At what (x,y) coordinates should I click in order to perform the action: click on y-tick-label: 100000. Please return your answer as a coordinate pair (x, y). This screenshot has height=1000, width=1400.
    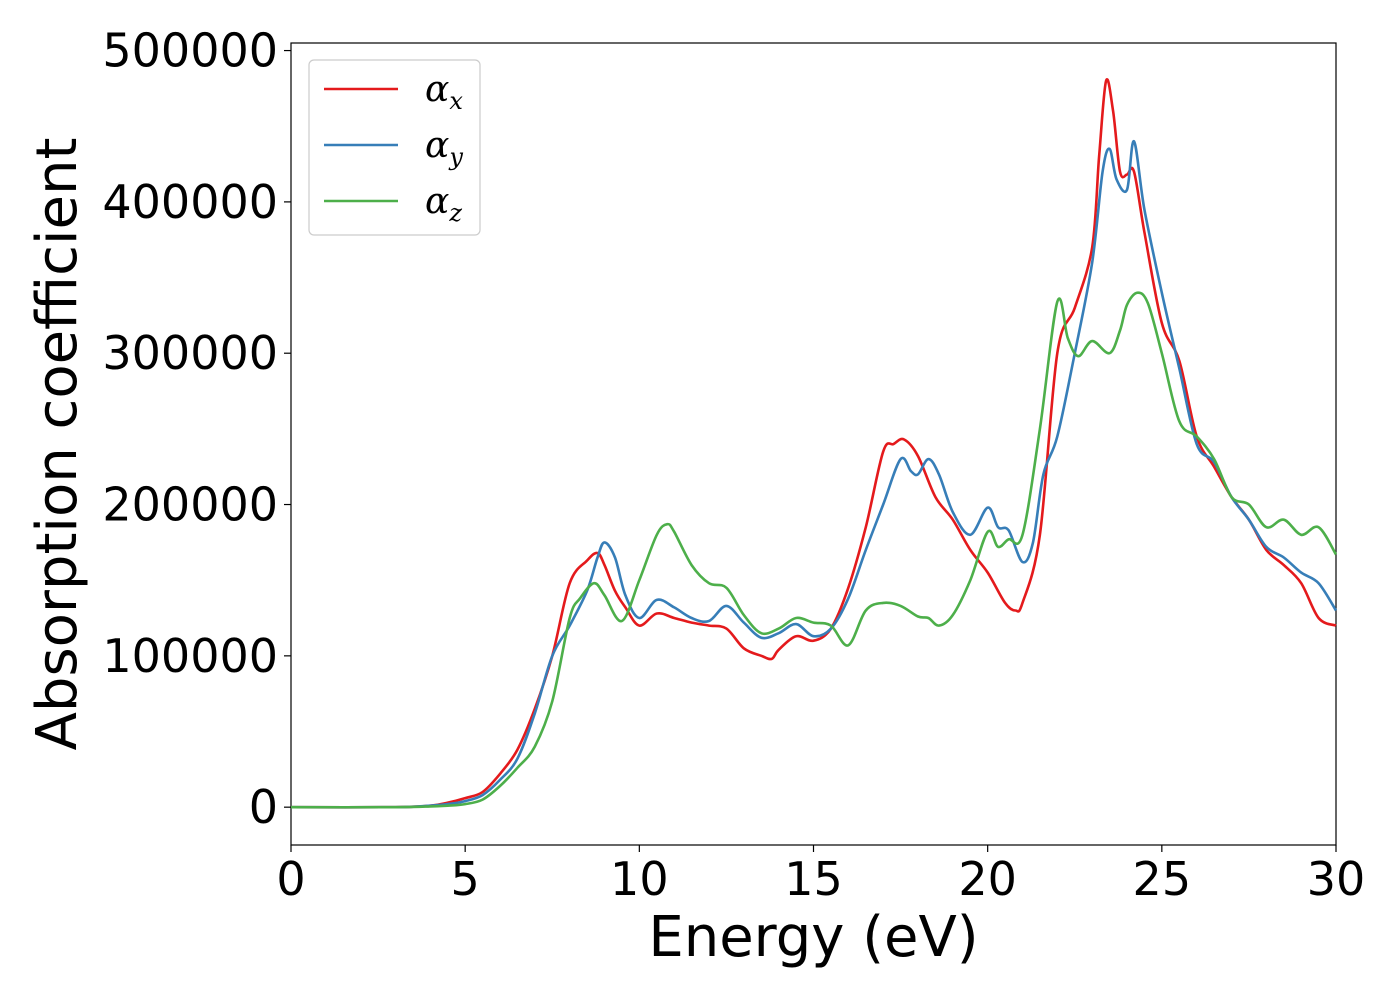
    Looking at the image, I should click on (190, 656).